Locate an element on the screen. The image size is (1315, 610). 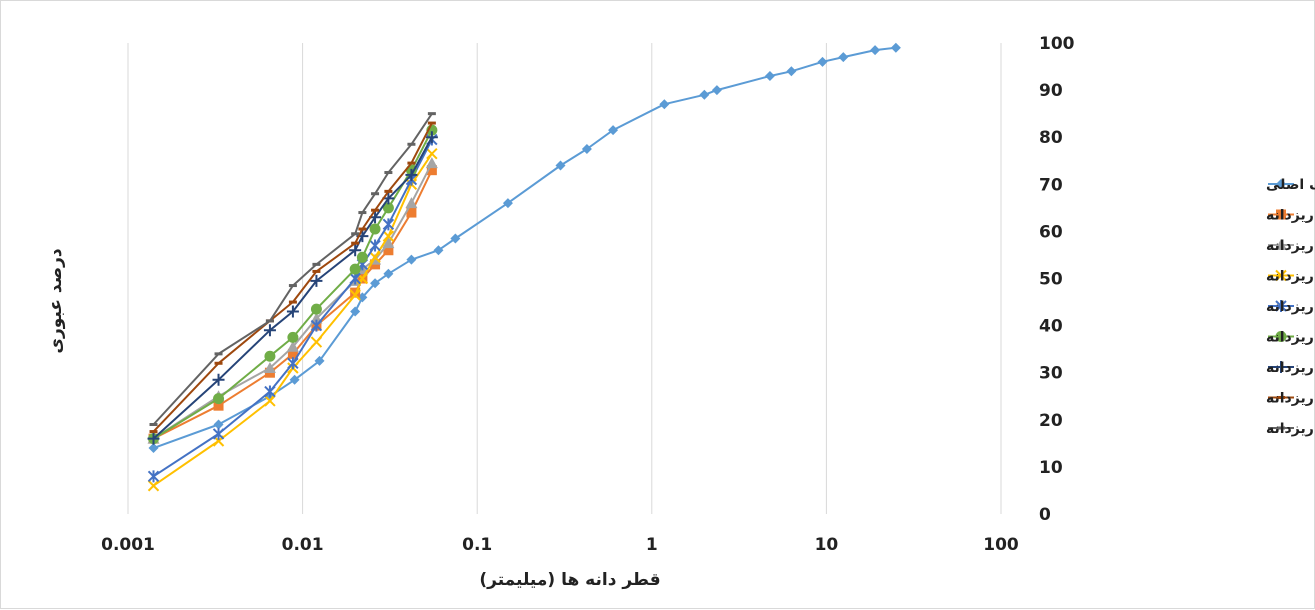
legend-label: خاک اصلی is located at coordinates (1290, 185).